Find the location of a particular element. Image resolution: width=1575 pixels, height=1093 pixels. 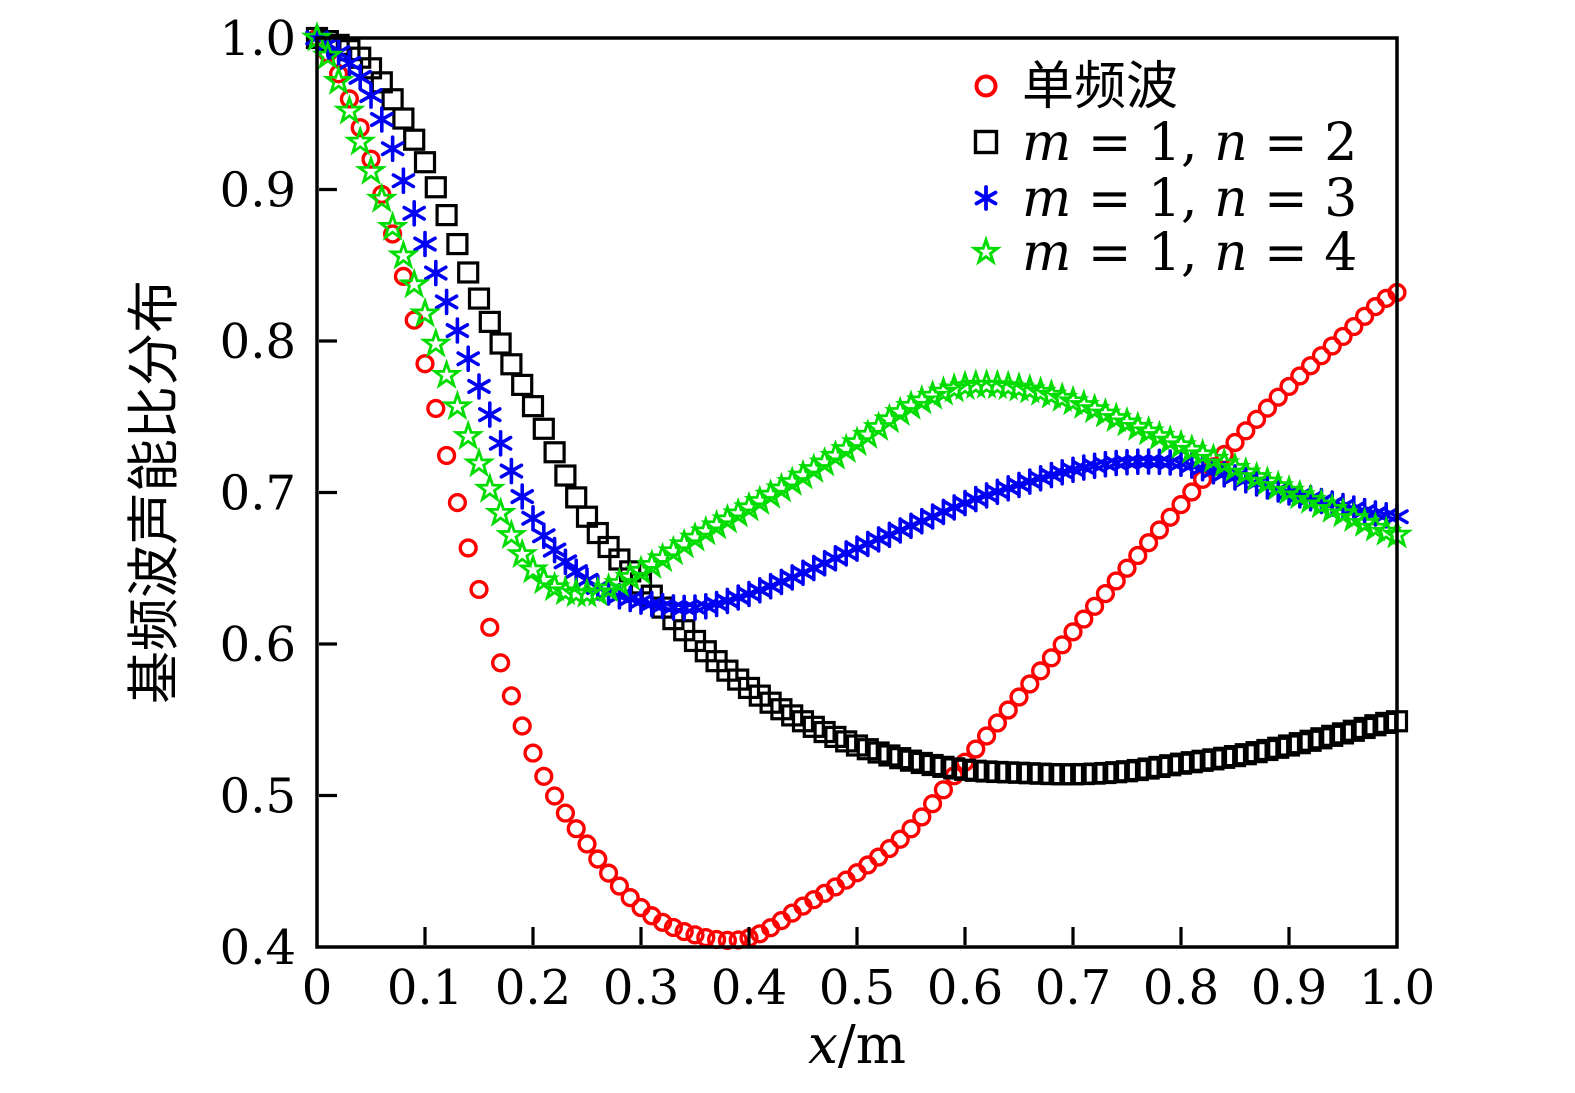

x-tick-label: 0.1 is located at coordinates (425, 988).